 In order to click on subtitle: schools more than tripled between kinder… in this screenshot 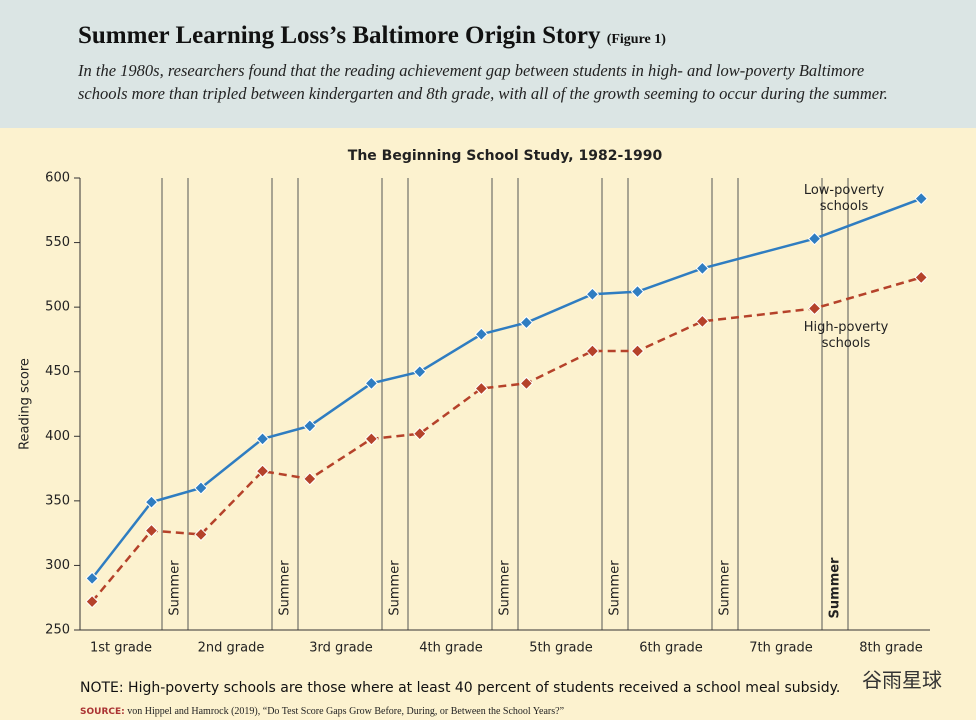, I will do `click(483, 93)`.